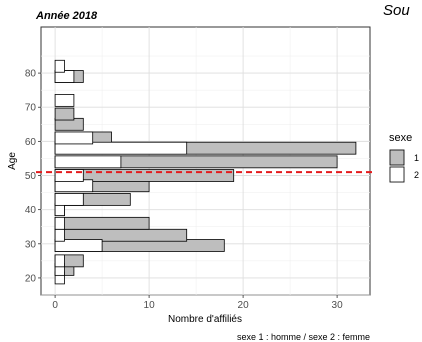  Describe the element at coordinates (197, 303) in the screenshot. I see `x-axis: 0 10 20 30` at that location.